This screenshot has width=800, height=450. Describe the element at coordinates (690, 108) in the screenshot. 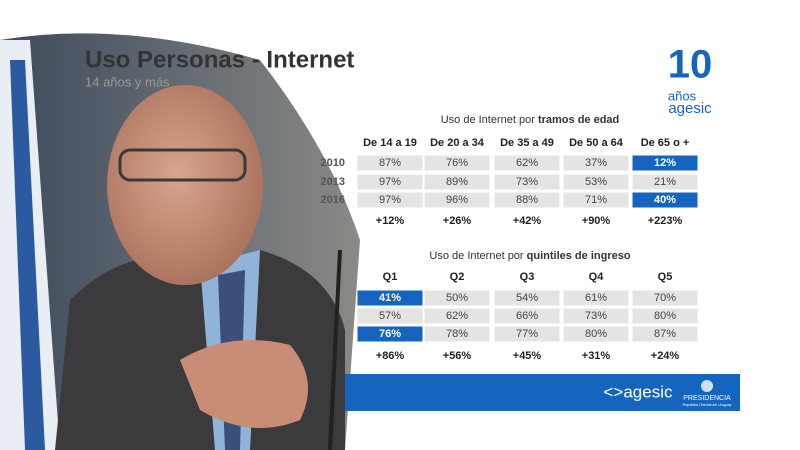

I see `logo-line2: agesic` at that location.